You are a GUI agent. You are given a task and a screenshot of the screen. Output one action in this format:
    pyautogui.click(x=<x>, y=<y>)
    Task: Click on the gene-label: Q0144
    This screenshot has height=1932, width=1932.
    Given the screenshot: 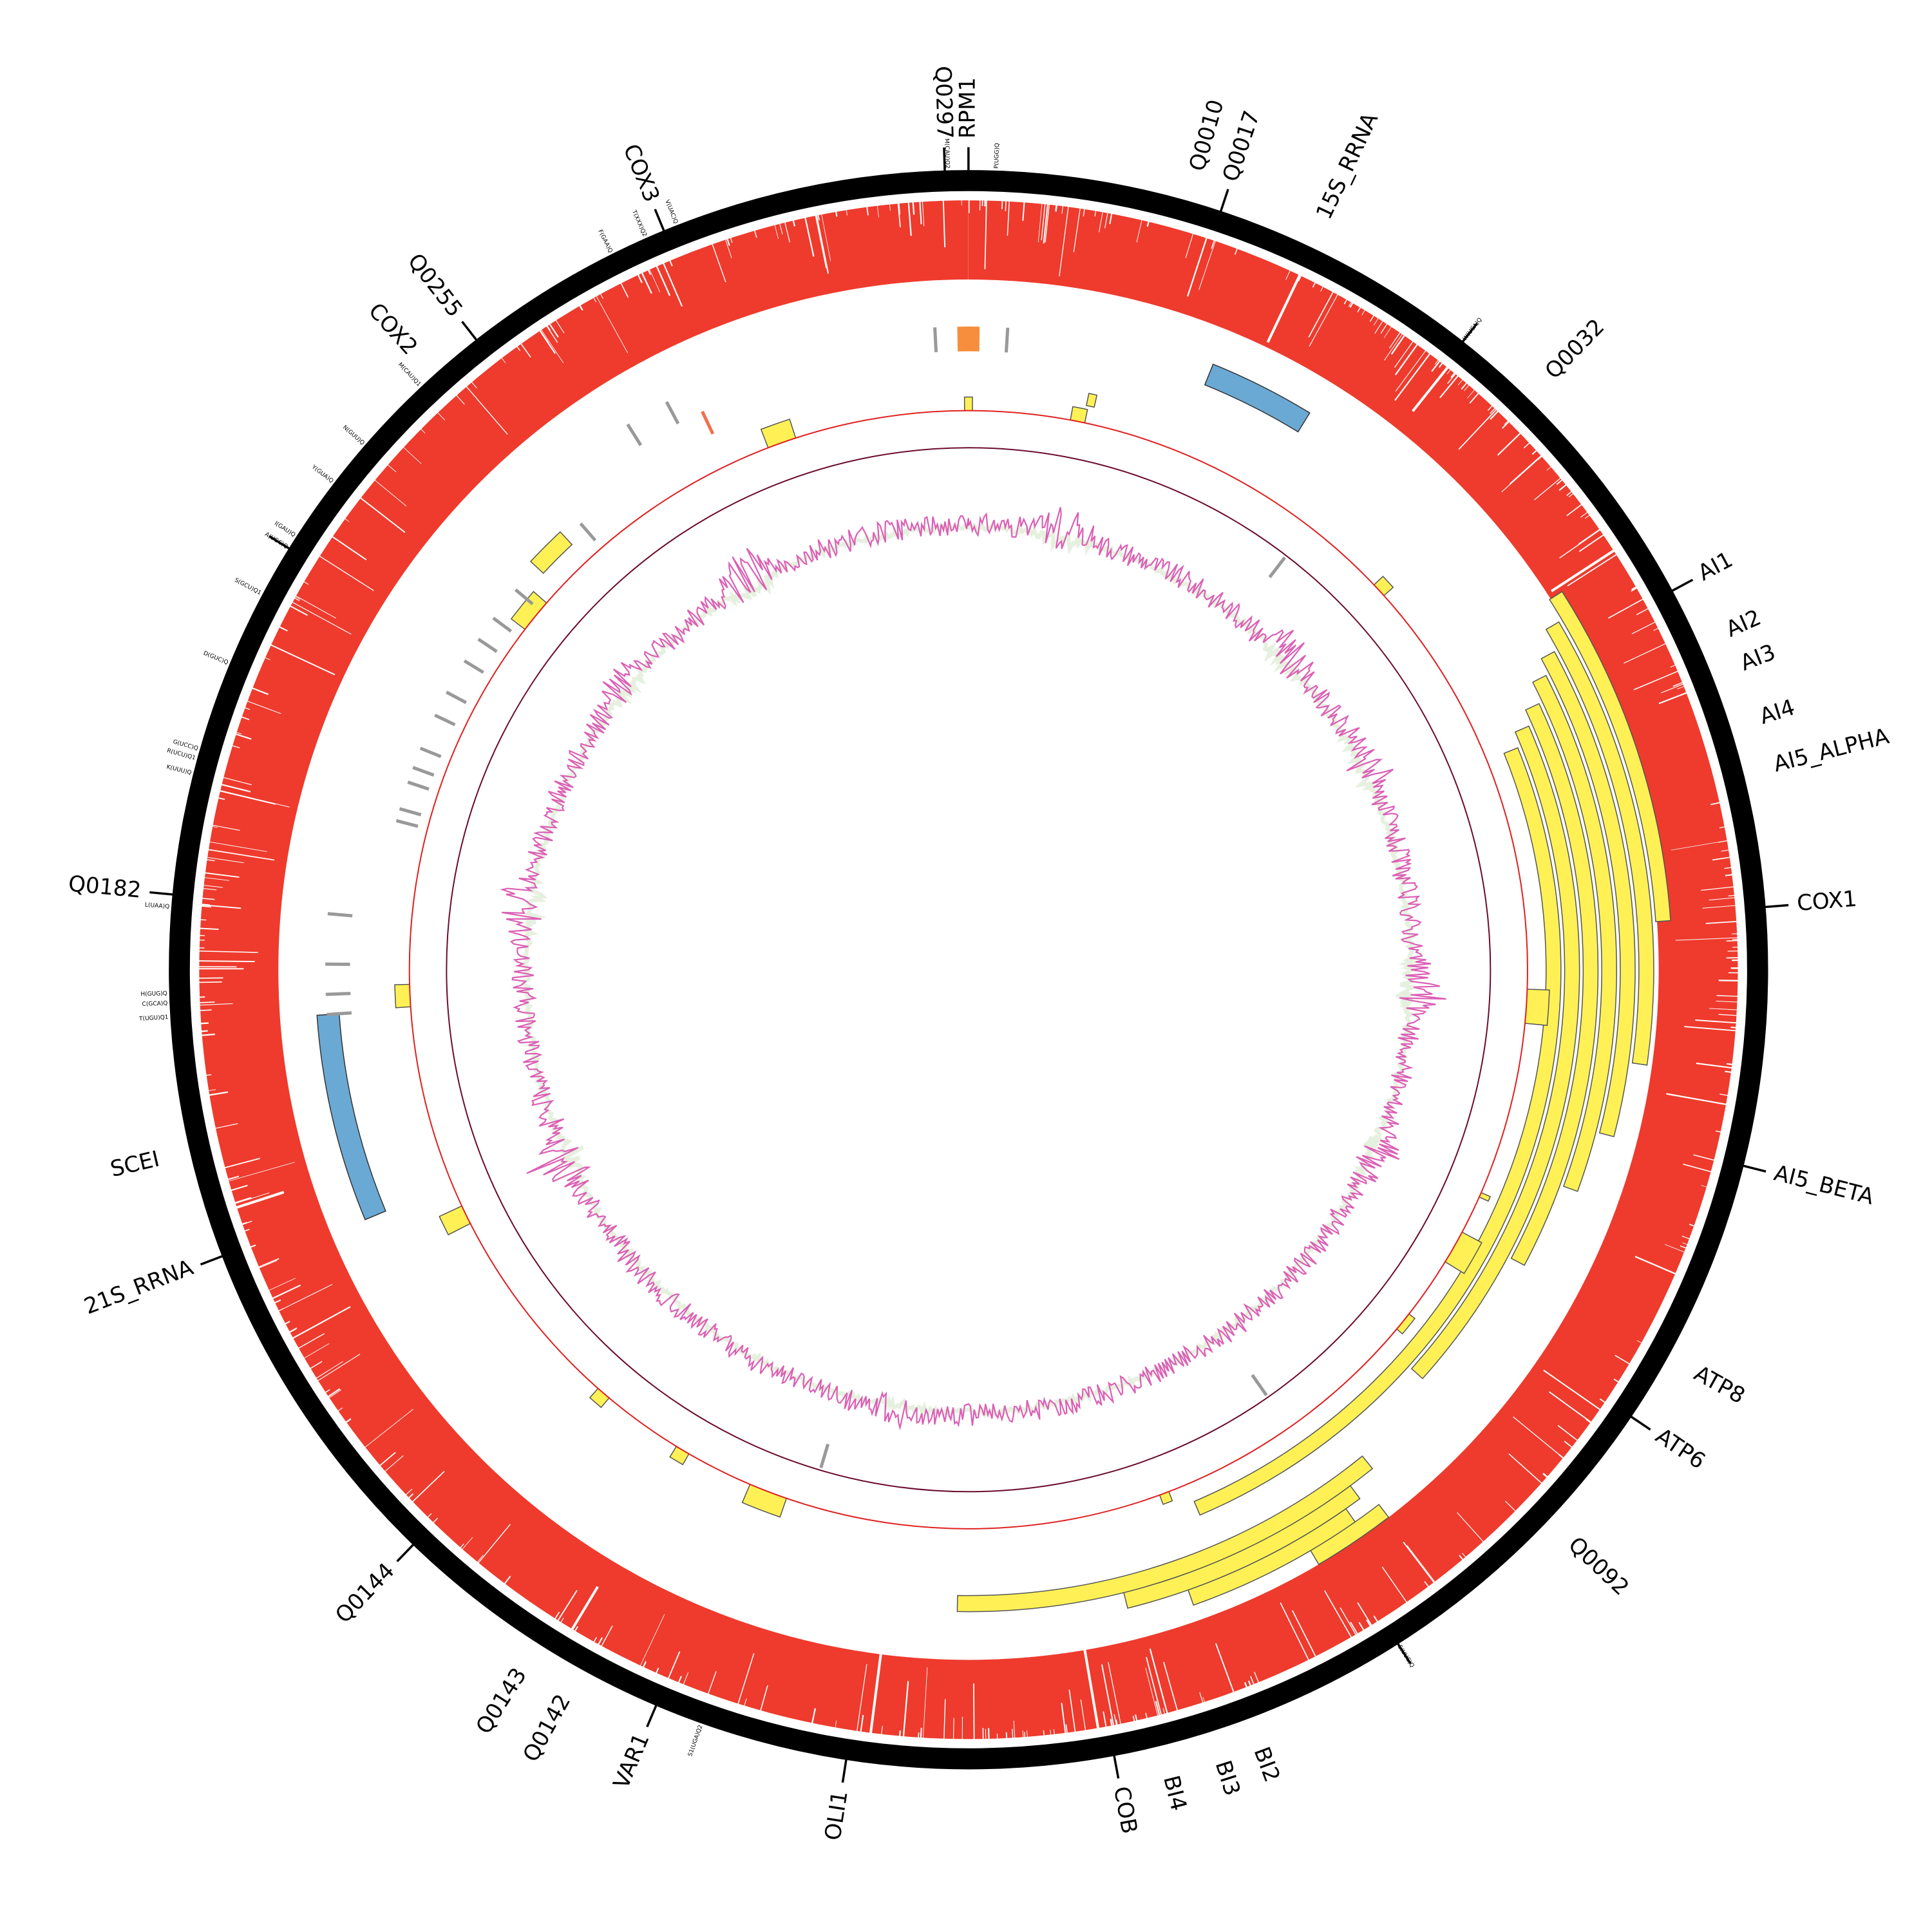 What is the action you would take?
    pyautogui.click(x=365, y=1593)
    